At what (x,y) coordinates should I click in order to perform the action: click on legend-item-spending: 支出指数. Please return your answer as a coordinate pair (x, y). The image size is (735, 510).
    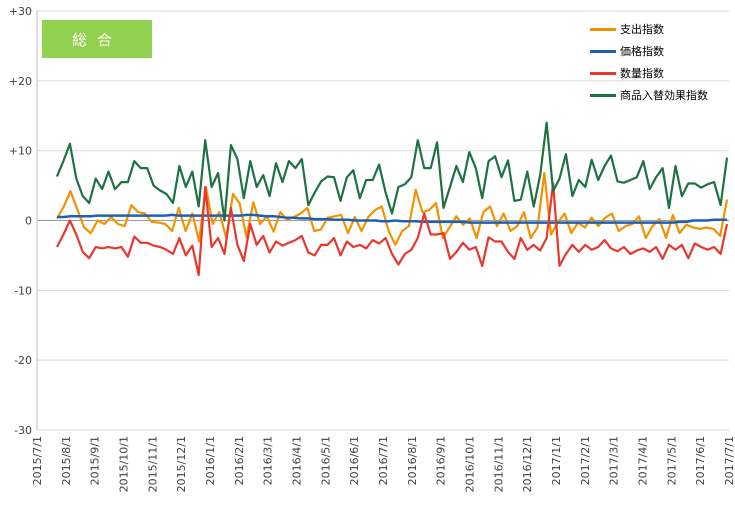
    Looking at the image, I should click on (649, 29).